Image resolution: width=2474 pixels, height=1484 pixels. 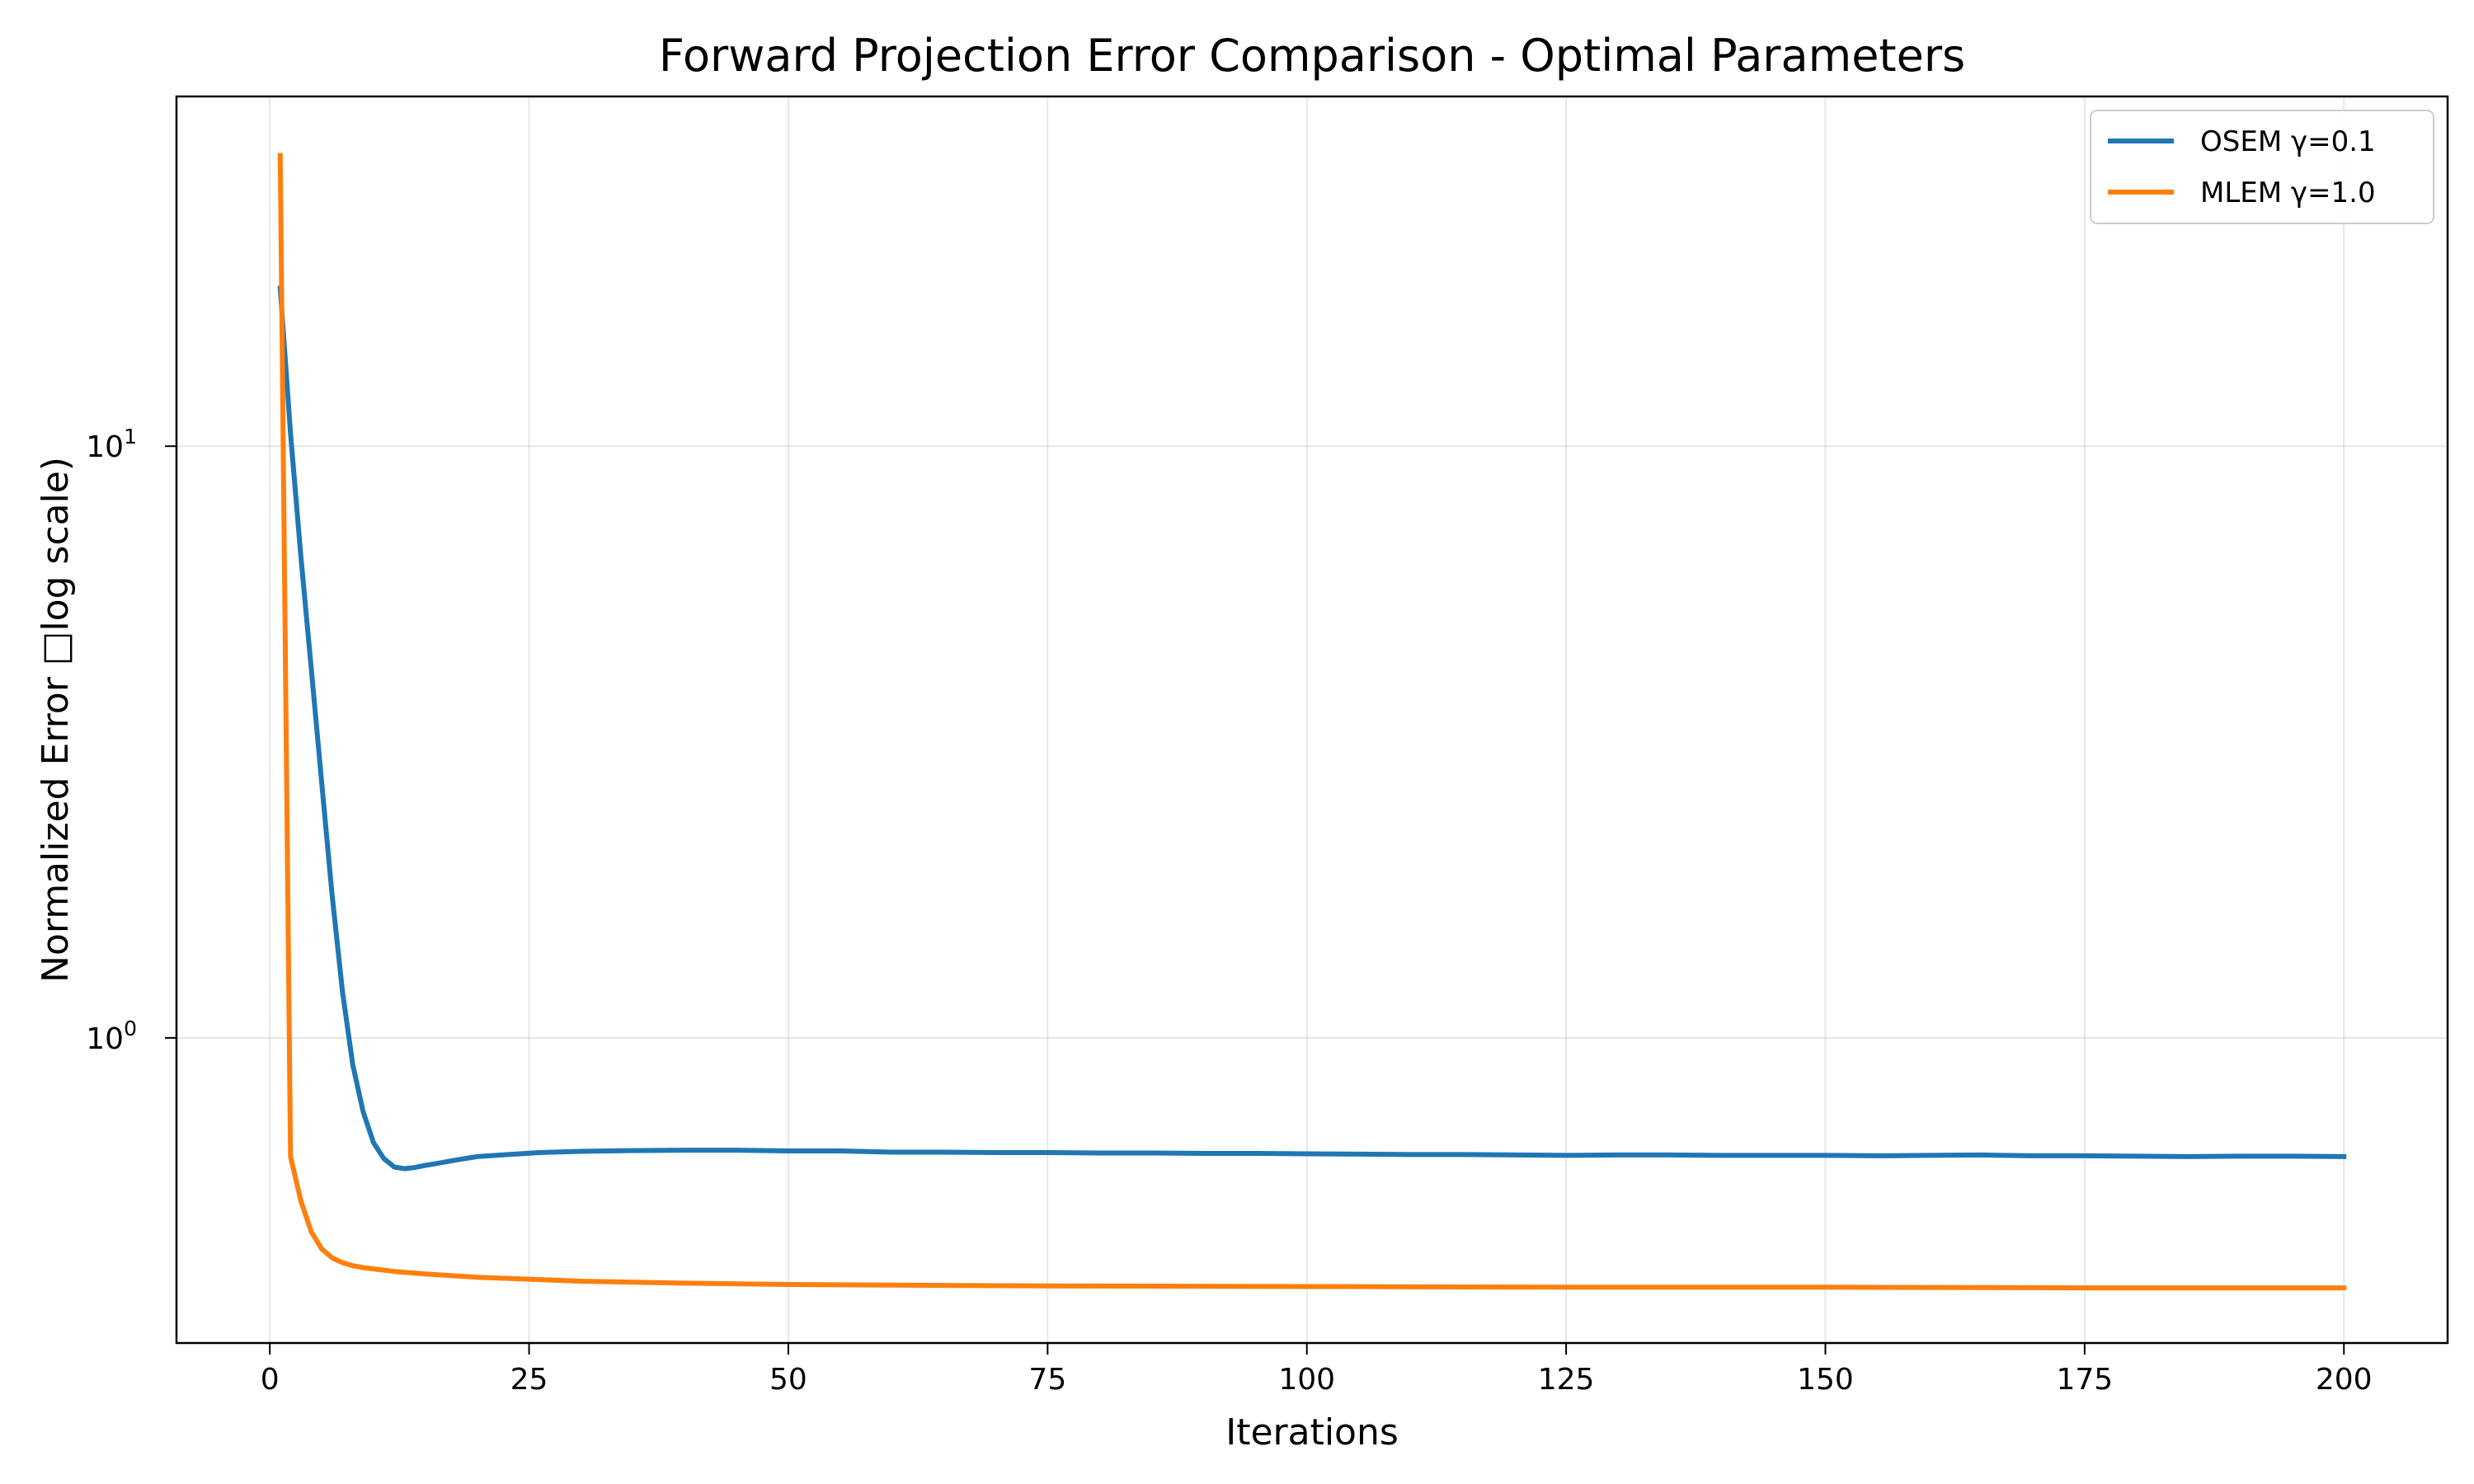 What do you see at coordinates (111, 445) in the screenshot?
I see `y-tick-label: 10¹` at bounding box center [111, 445].